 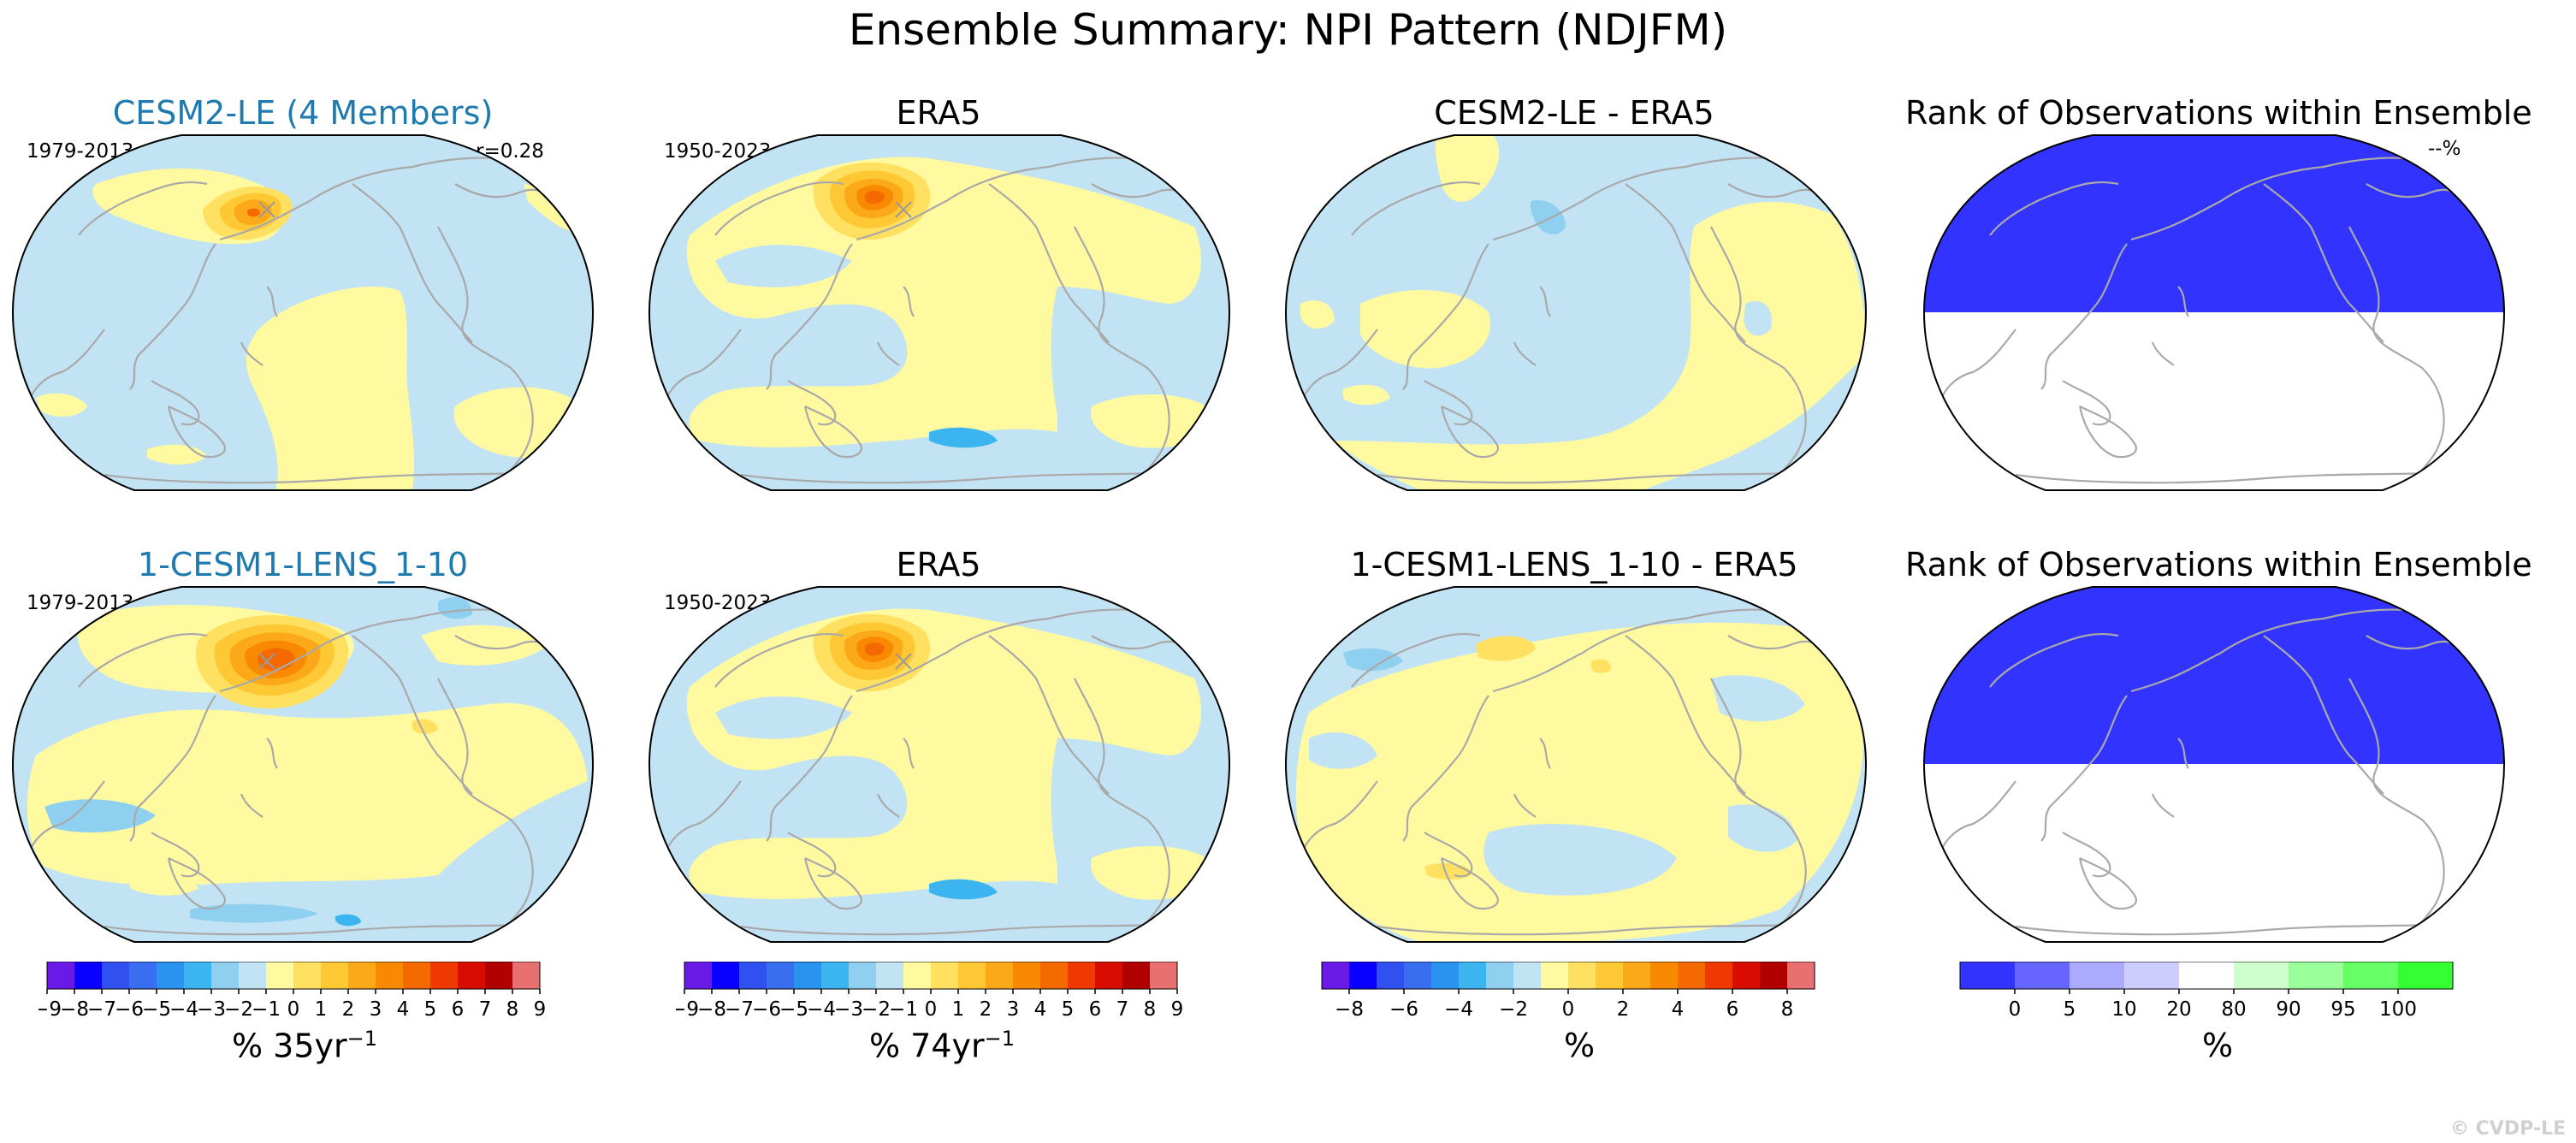 I want to click on colorbar-tick-label-17: 8, so click(x=1150, y=1009).